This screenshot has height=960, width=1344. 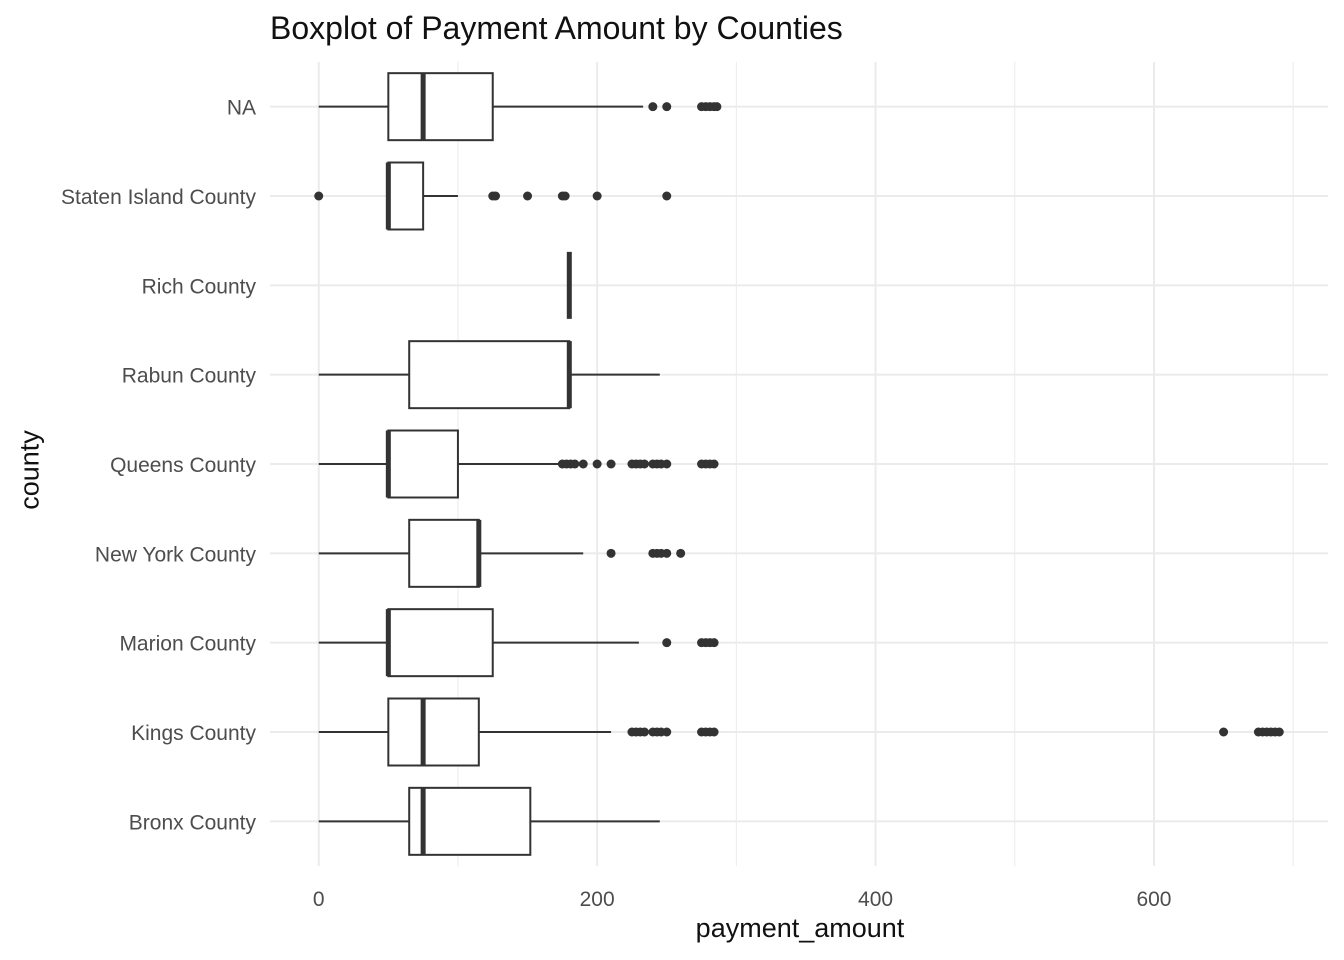 I want to click on x-tick-label: 400, so click(x=875, y=899).